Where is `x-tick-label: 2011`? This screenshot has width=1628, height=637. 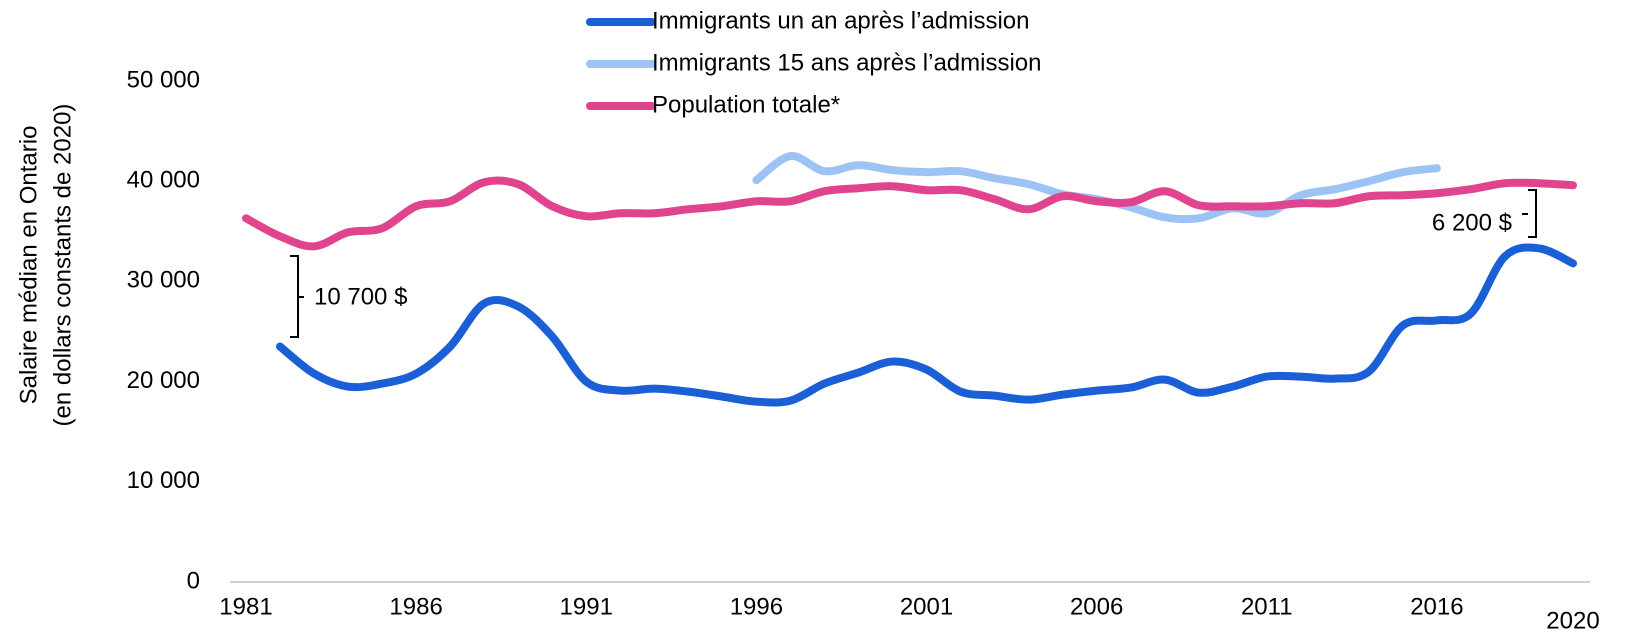 x-tick-label: 2011 is located at coordinates (1267, 606).